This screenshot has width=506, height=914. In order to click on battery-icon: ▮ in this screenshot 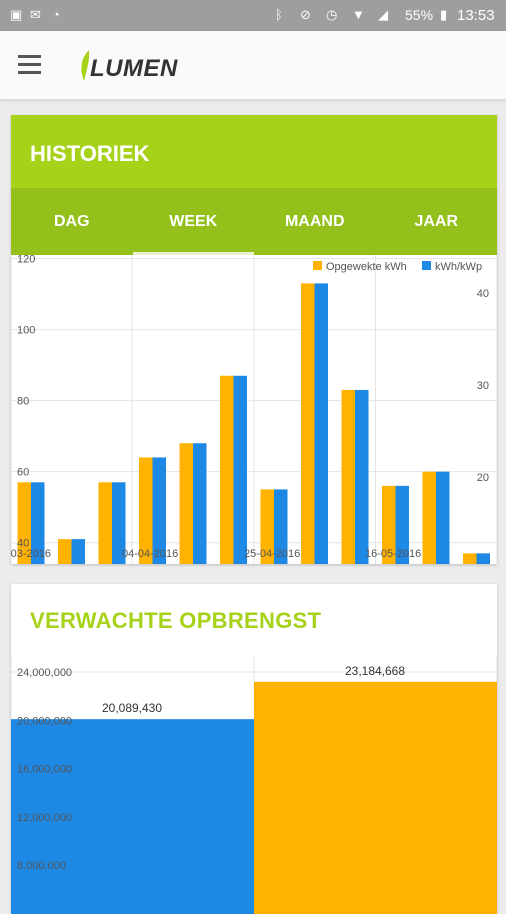, I will do `click(444, 14)`.